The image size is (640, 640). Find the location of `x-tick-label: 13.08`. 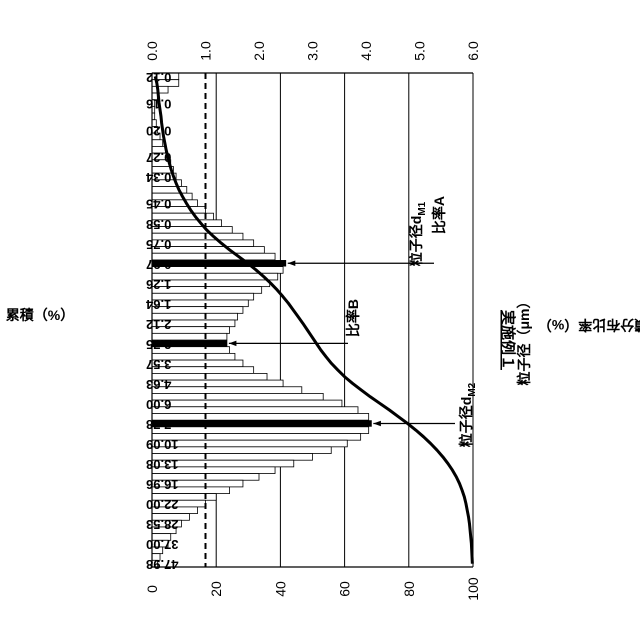

x-tick-label: 13.08 is located at coordinates (162, 464).